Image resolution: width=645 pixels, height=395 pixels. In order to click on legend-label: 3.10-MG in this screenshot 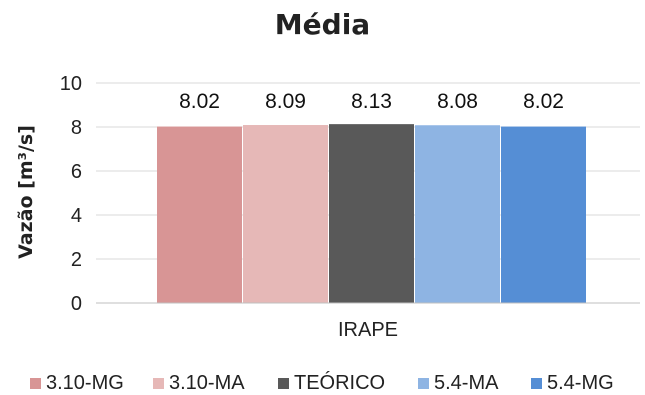, I will do `click(85, 383)`.